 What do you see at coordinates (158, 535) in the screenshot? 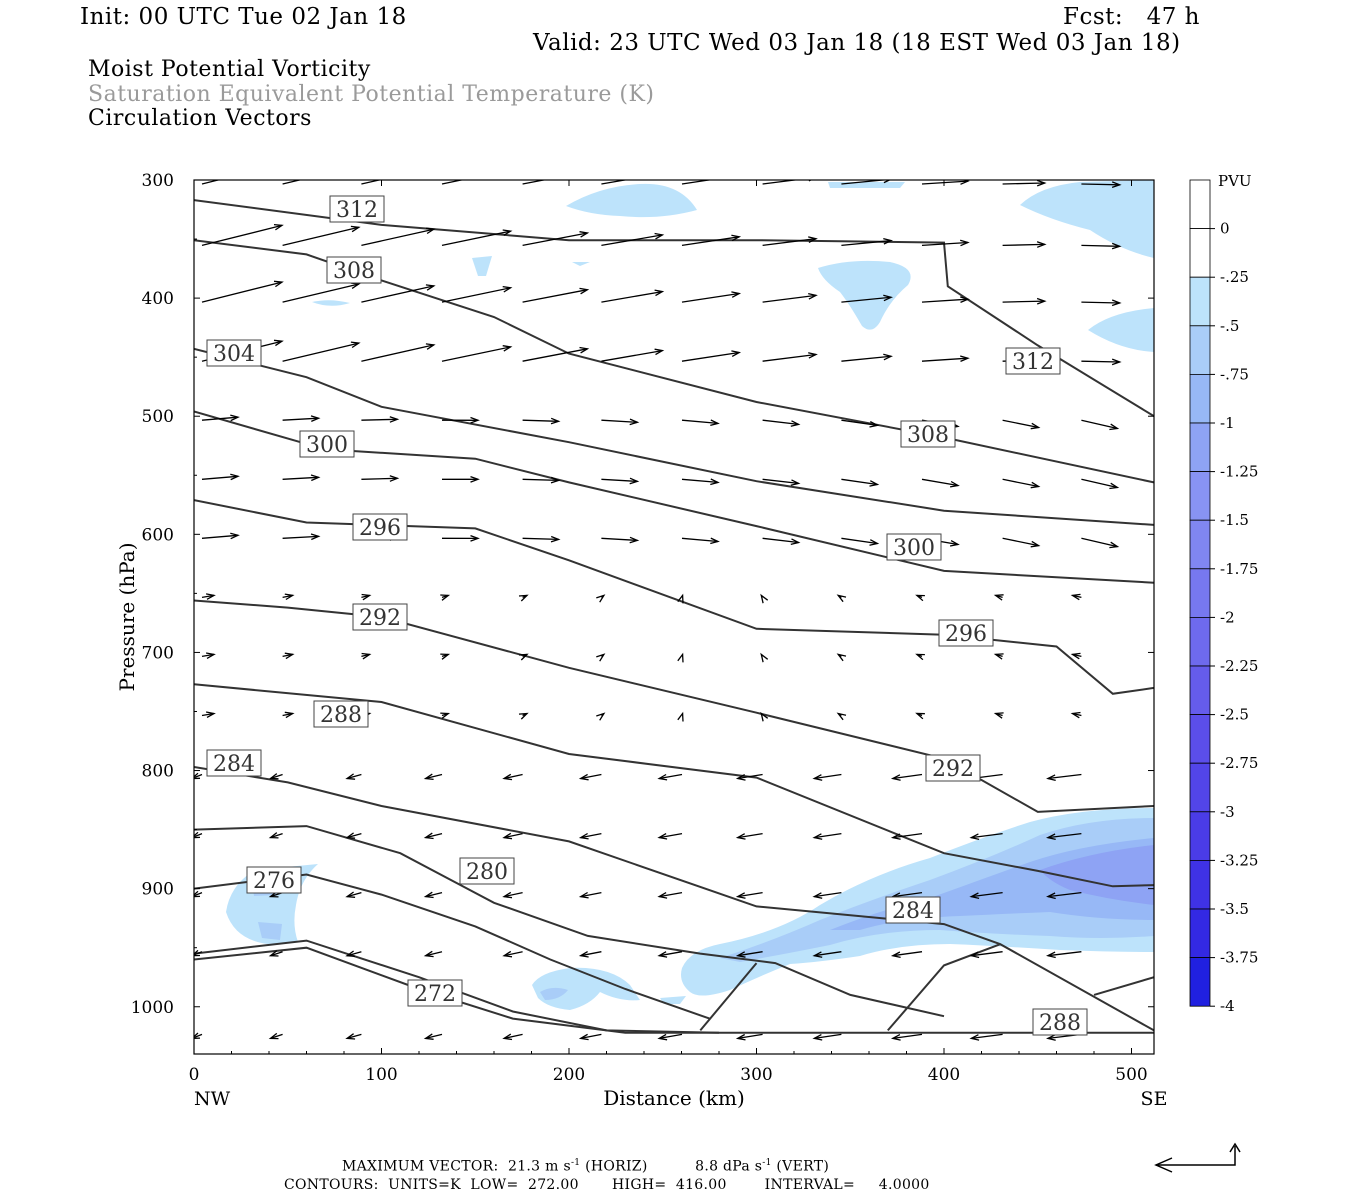
I see `y-tick-label: 600` at bounding box center [158, 535].